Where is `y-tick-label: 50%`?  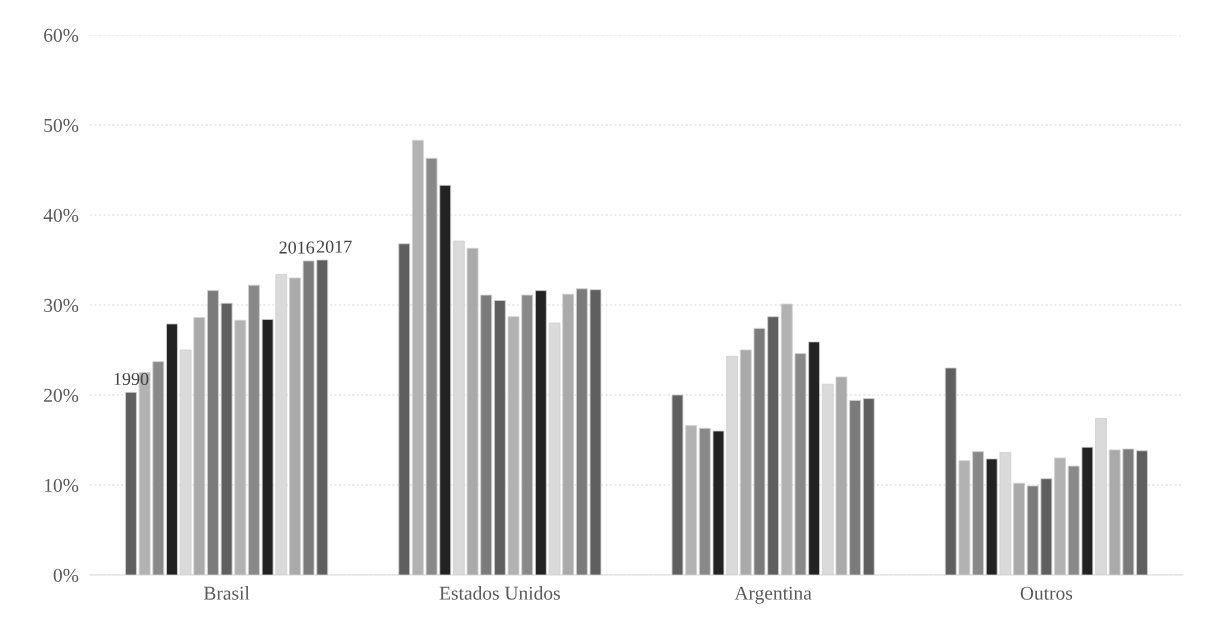
y-tick-label: 50% is located at coordinates (61, 125).